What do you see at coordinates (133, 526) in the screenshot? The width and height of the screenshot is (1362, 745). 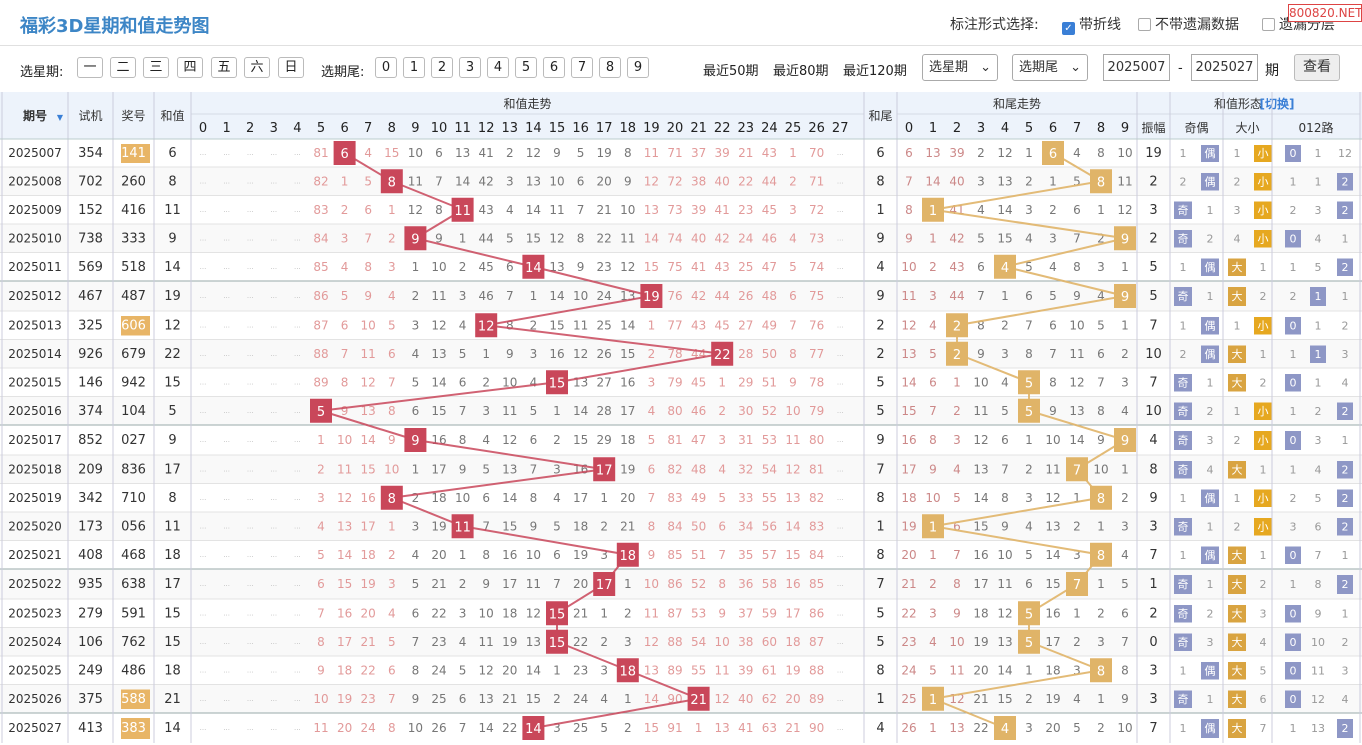 I see `prize-cell: 056` at bounding box center [133, 526].